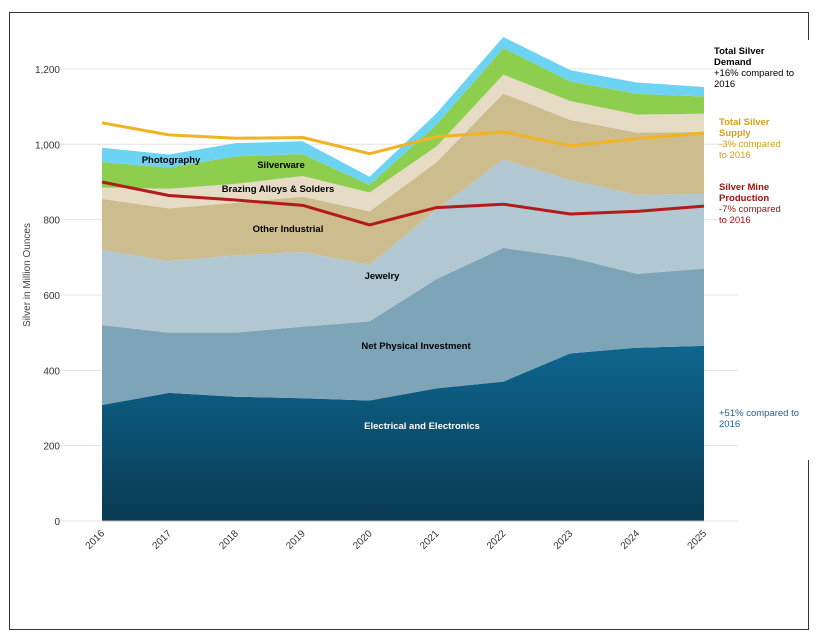 The width and height of the screenshot is (827, 639). I want to click on line-total-silver-supply, so click(403, 138).